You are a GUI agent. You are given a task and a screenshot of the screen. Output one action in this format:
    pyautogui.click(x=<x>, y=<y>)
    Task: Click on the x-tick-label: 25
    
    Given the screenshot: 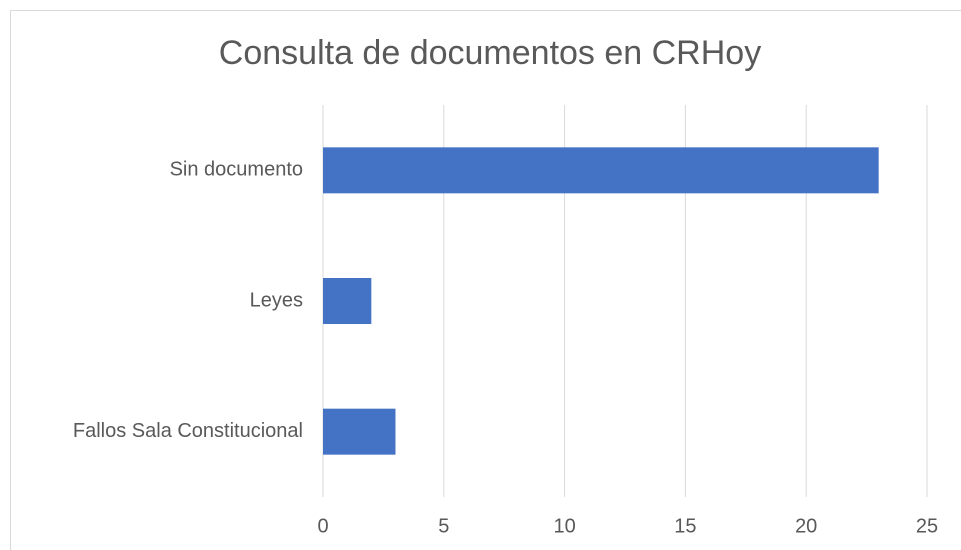 What is the action you would take?
    pyautogui.click(x=927, y=526)
    